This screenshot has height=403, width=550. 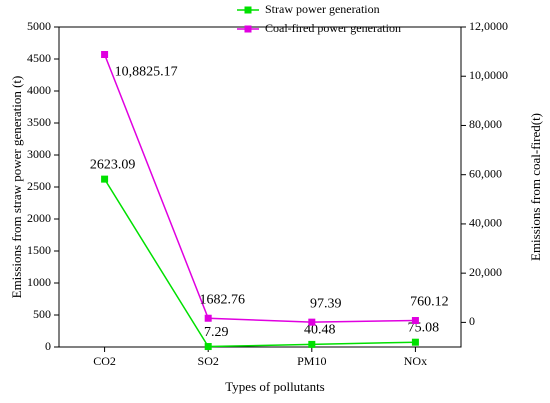 What do you see at coordinates (39, 90) in the screenshot?
I see `y-tick-label: 4000` at bounding box center [39, 90].